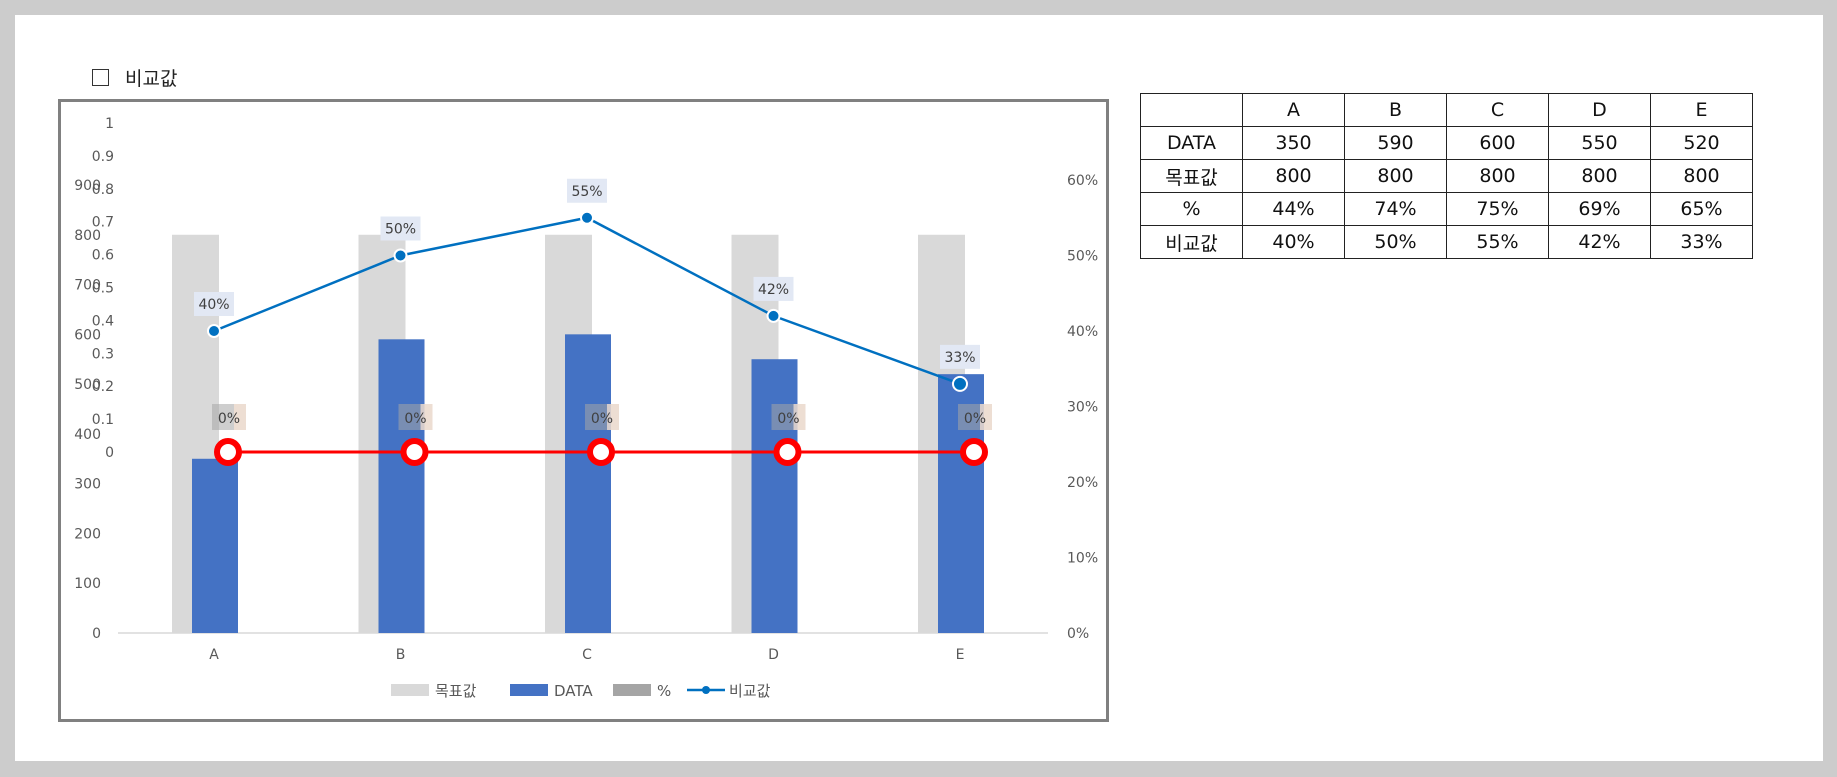 The width and height of the screenshot is (1837, 777). I want to click on legend-swatch-target, so click(410, 690).